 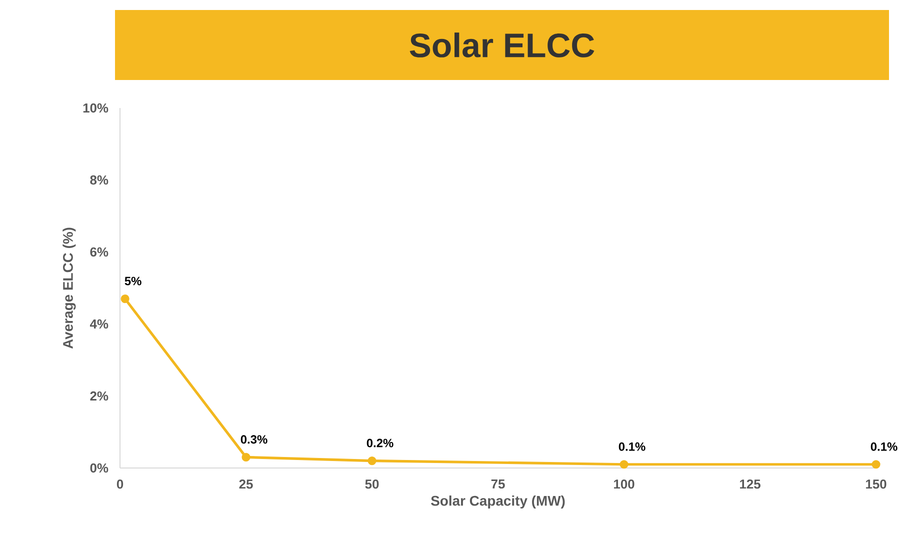 I want to click on y-tick-label: 6%, so click(x=99, y=252).